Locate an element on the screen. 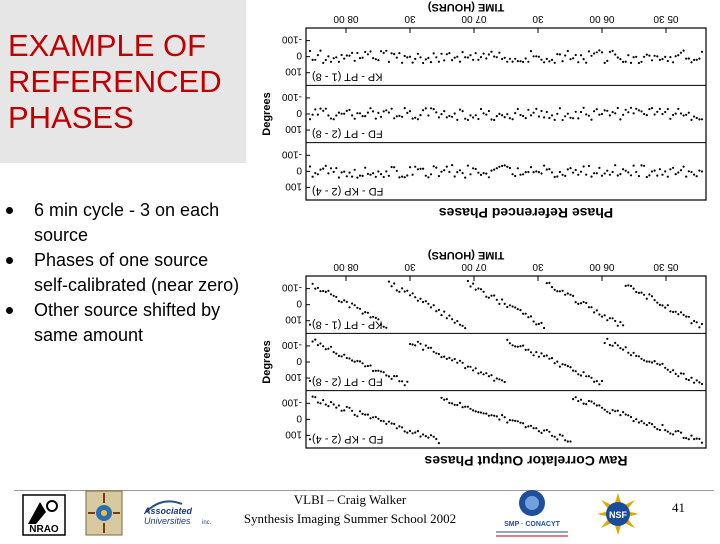 The width and height of the screenshot is (720, 544). nsf-logo-text: NSF is located at coordinates (618, 515).